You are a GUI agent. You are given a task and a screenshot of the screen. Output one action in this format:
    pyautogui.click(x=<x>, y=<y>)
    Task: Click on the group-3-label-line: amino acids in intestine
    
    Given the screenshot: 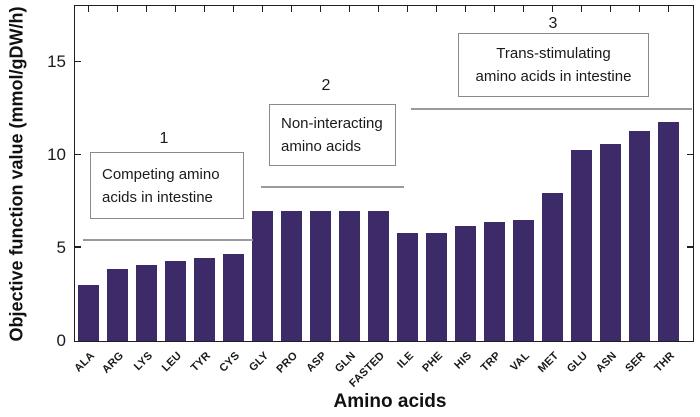 What is the action you would take?
    pyautogui.click(x=553, y=76)
    